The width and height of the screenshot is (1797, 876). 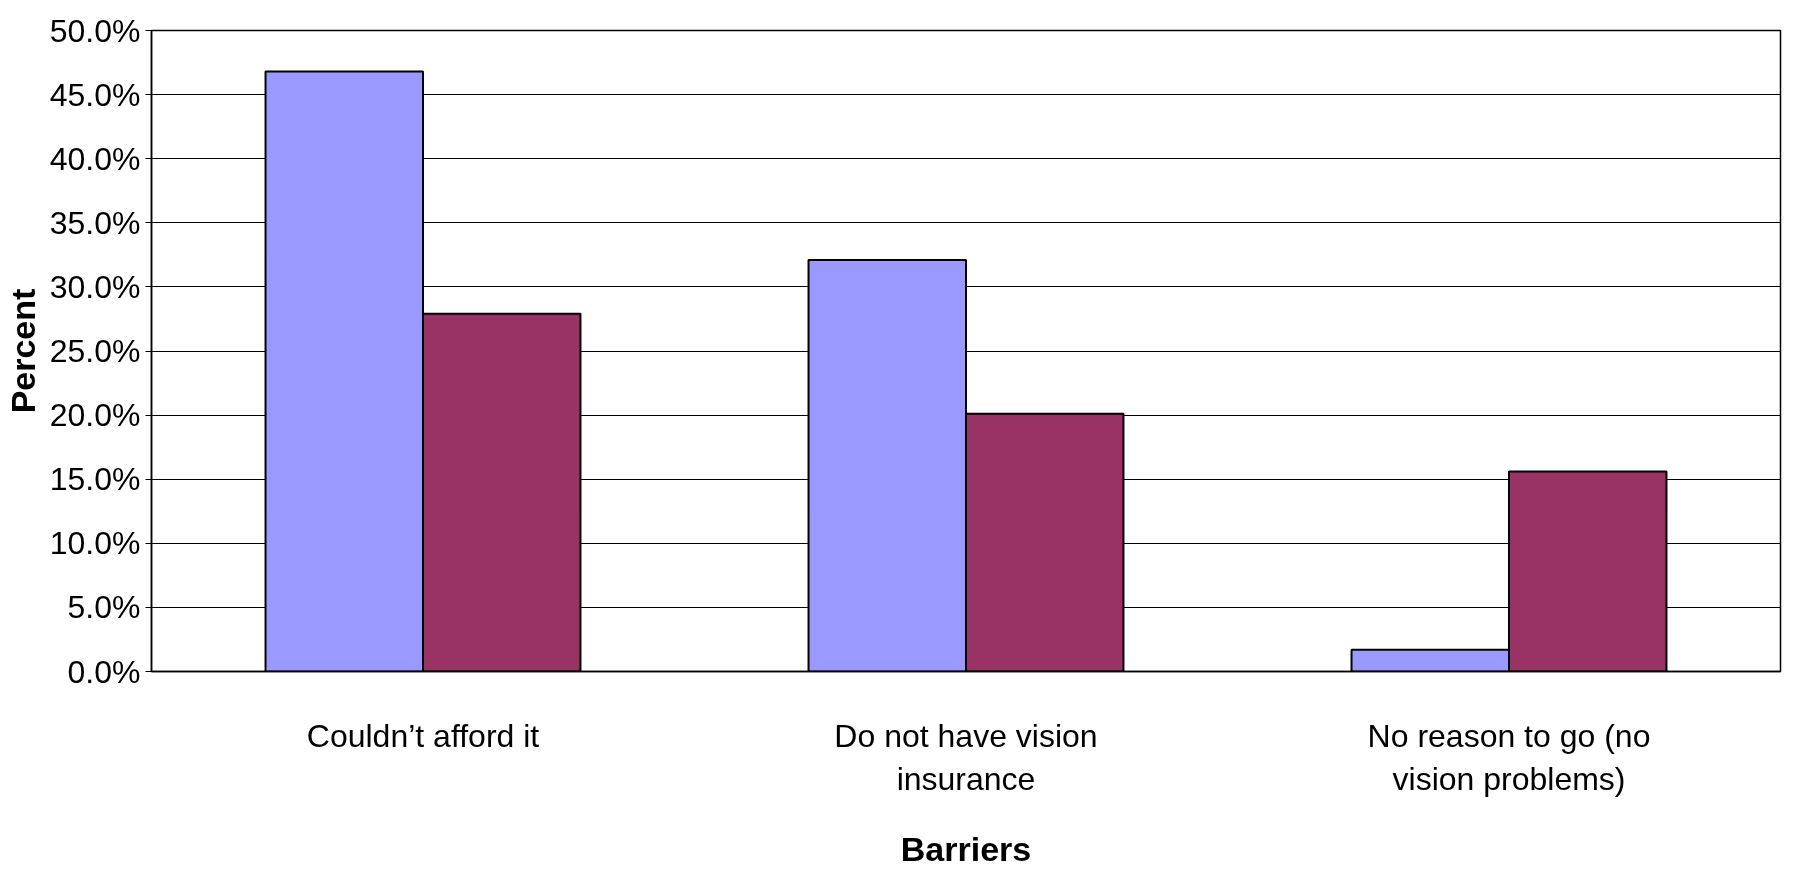 What do you see at coordinates (95, 415) in the screenshot?
I see `y-tick-label: 20.0%` at bounding box center [95, 415].